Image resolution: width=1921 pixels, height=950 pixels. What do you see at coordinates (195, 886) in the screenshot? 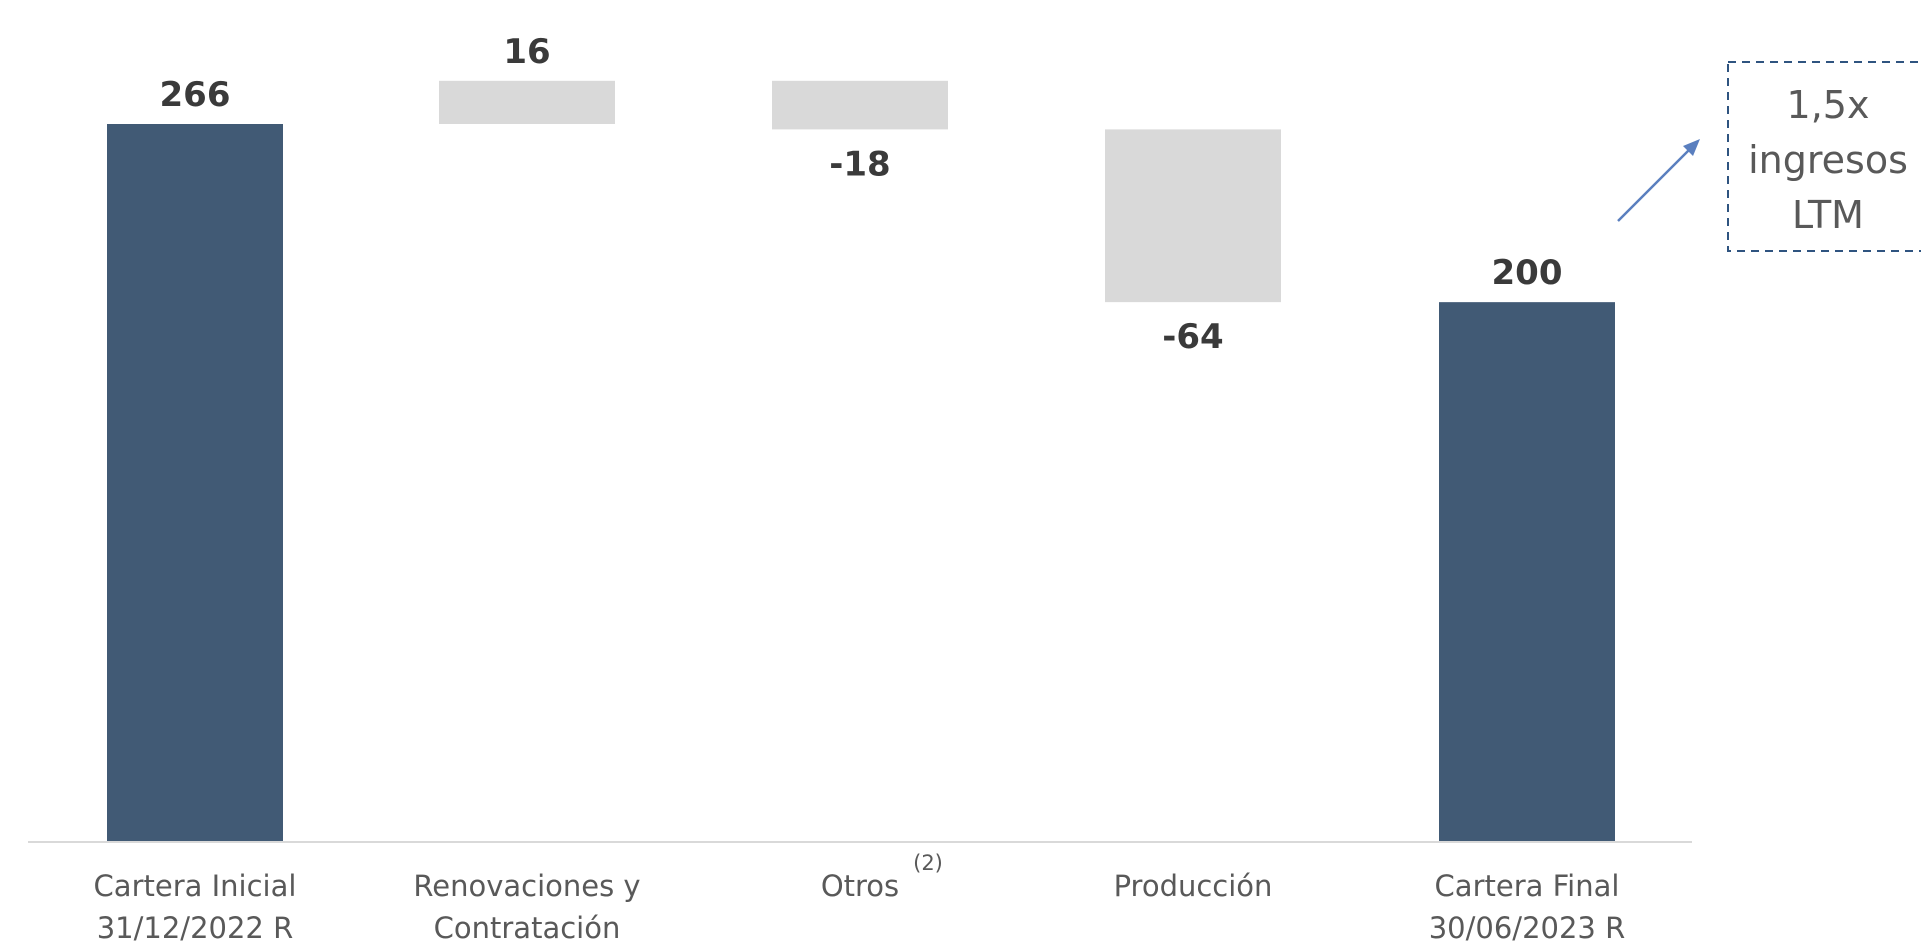
I see `category-label-1-line-1: Cartera Inicial` at bounding box center [195, 886].